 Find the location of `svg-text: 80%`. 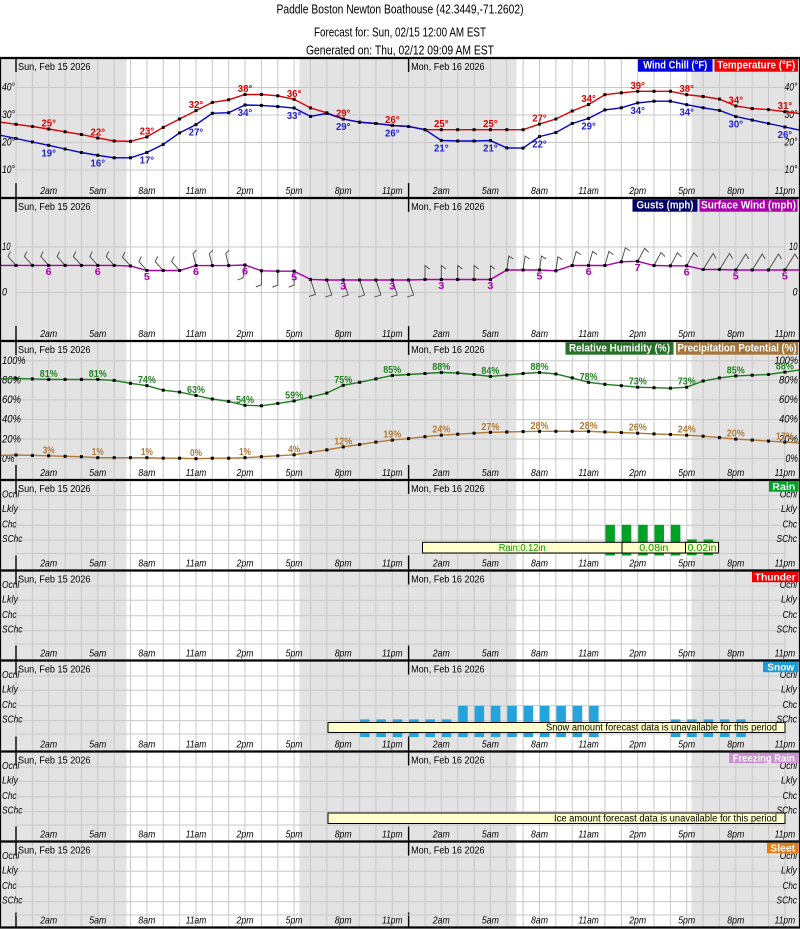

svg-text: 80% is located at coordinates (788, 381).